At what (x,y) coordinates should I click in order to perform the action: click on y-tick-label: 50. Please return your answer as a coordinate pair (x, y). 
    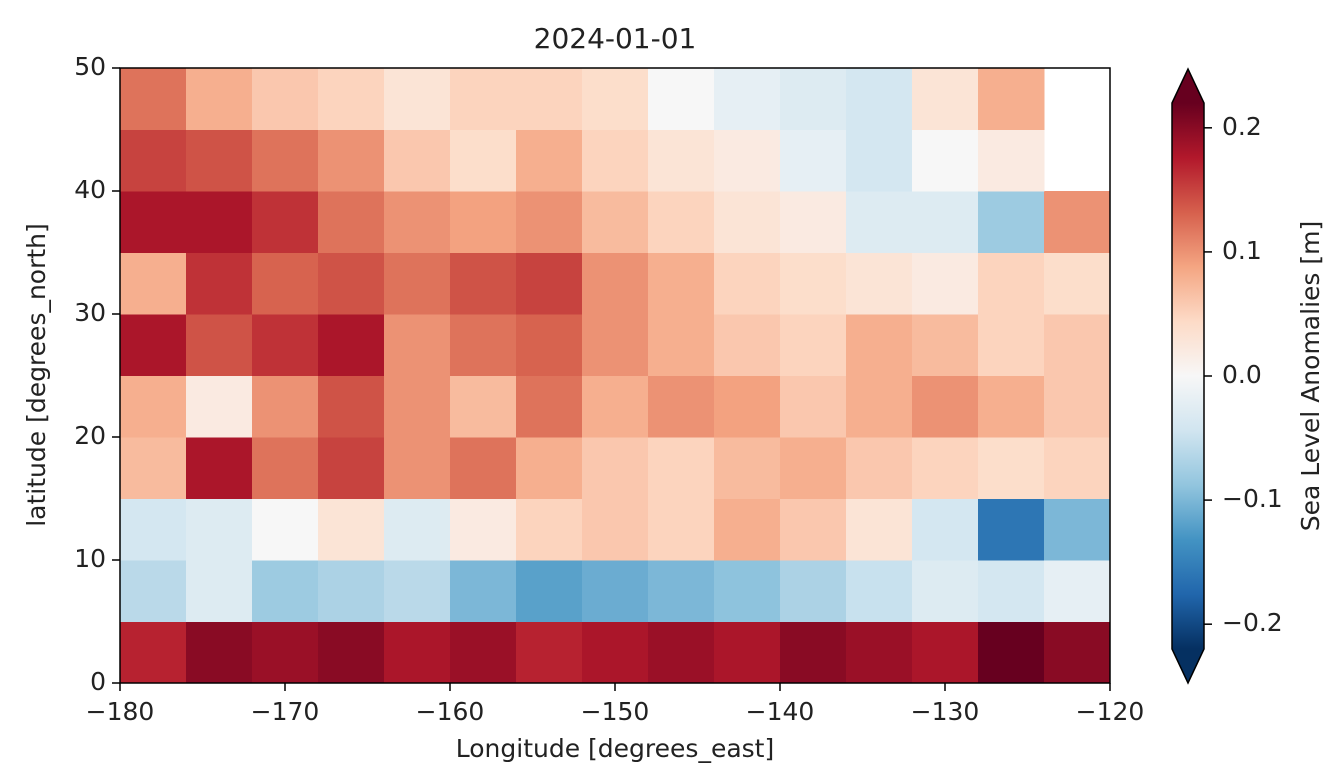
    Looking at the image, I should click on (90, 66).